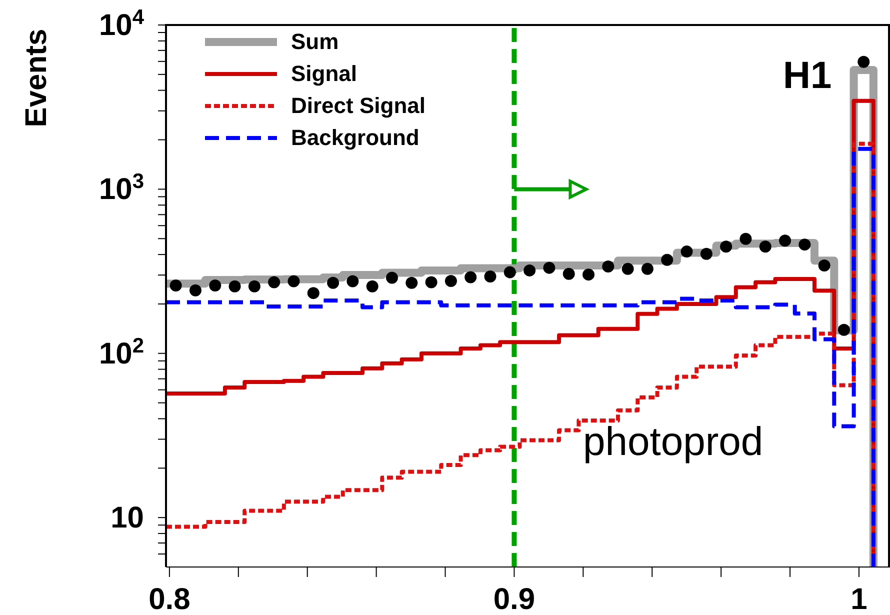  Describe the element at coordinates (355, 138) in the screenshot. I see `legend-label: Background` at that location.